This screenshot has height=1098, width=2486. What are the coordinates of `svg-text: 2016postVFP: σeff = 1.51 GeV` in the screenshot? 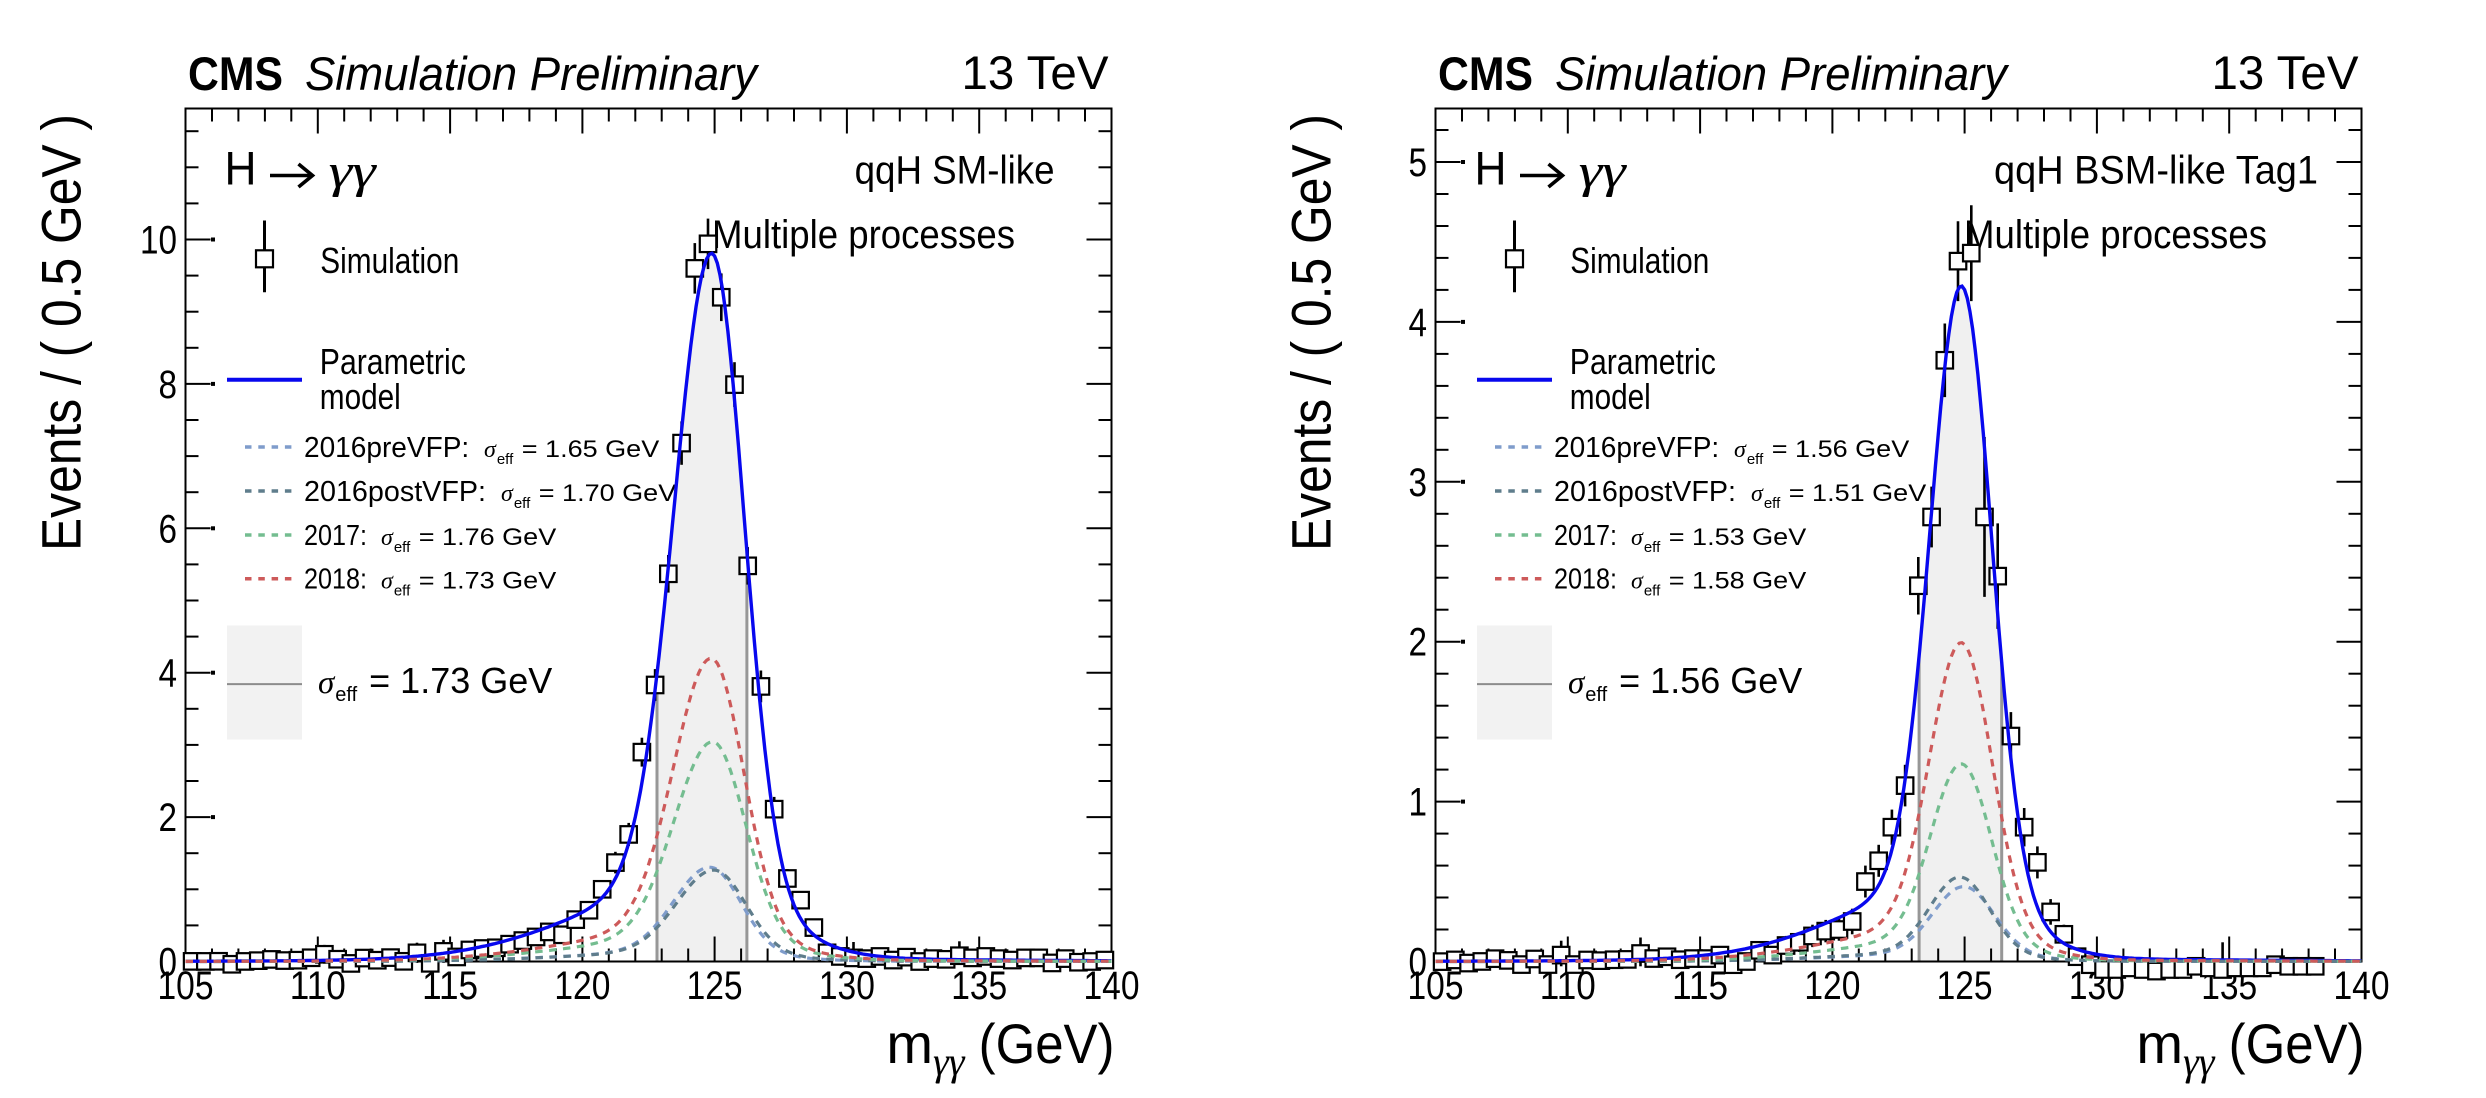 It's located at (1740, 494).